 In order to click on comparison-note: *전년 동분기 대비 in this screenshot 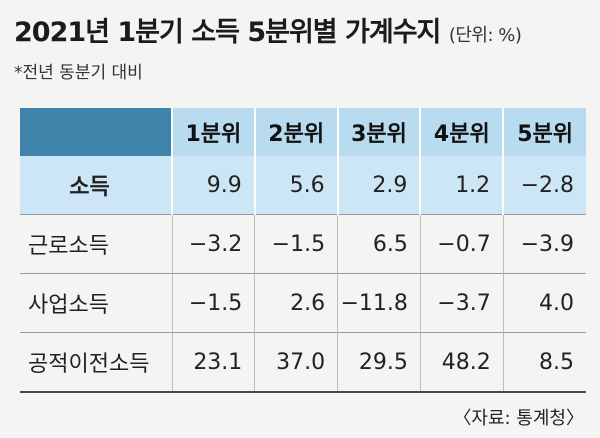, I will do `click(78, 73)`.